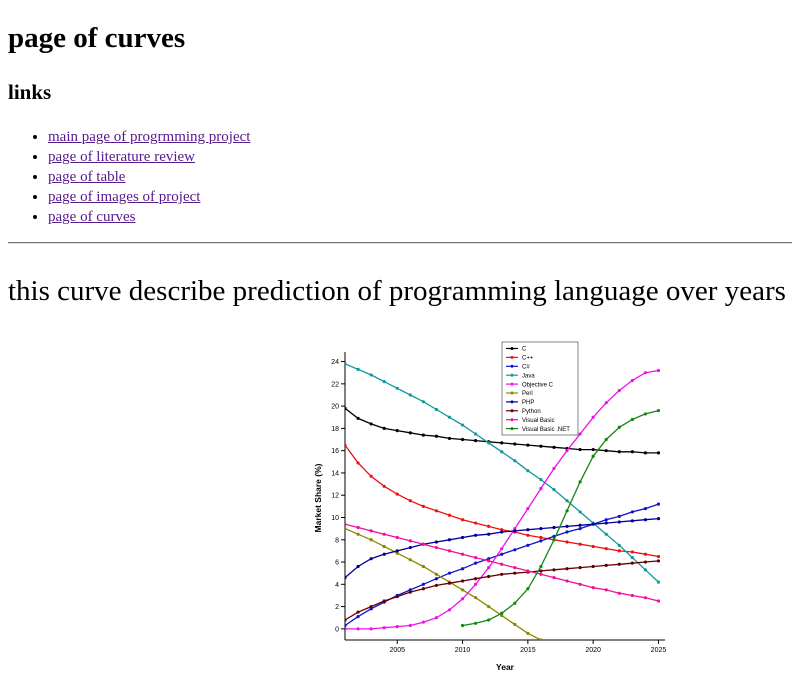 The image size is (792, 685). Describe the element at coordinates (538, 385) in the screenshot. I see `legend-label: Objective C` at that location.